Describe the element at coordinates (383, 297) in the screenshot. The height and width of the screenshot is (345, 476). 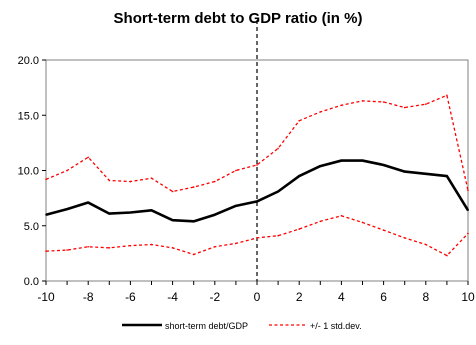
I see `x-tick-label: 6` at that location.